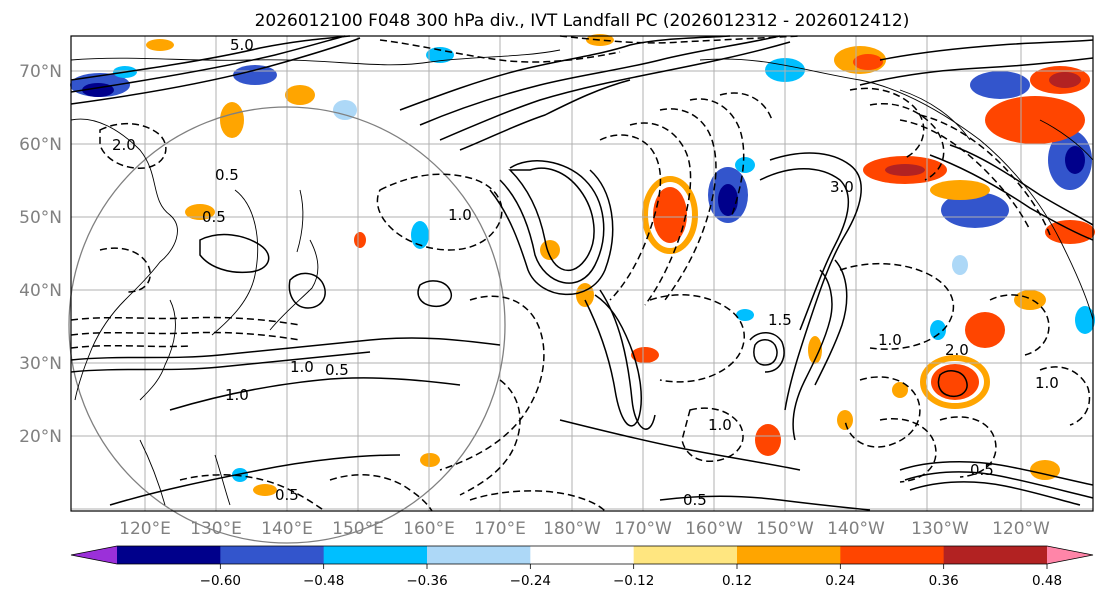 The width and height of the screenshot is (1105, 604). I want to click on colorbar-segments, so click(582, 555).